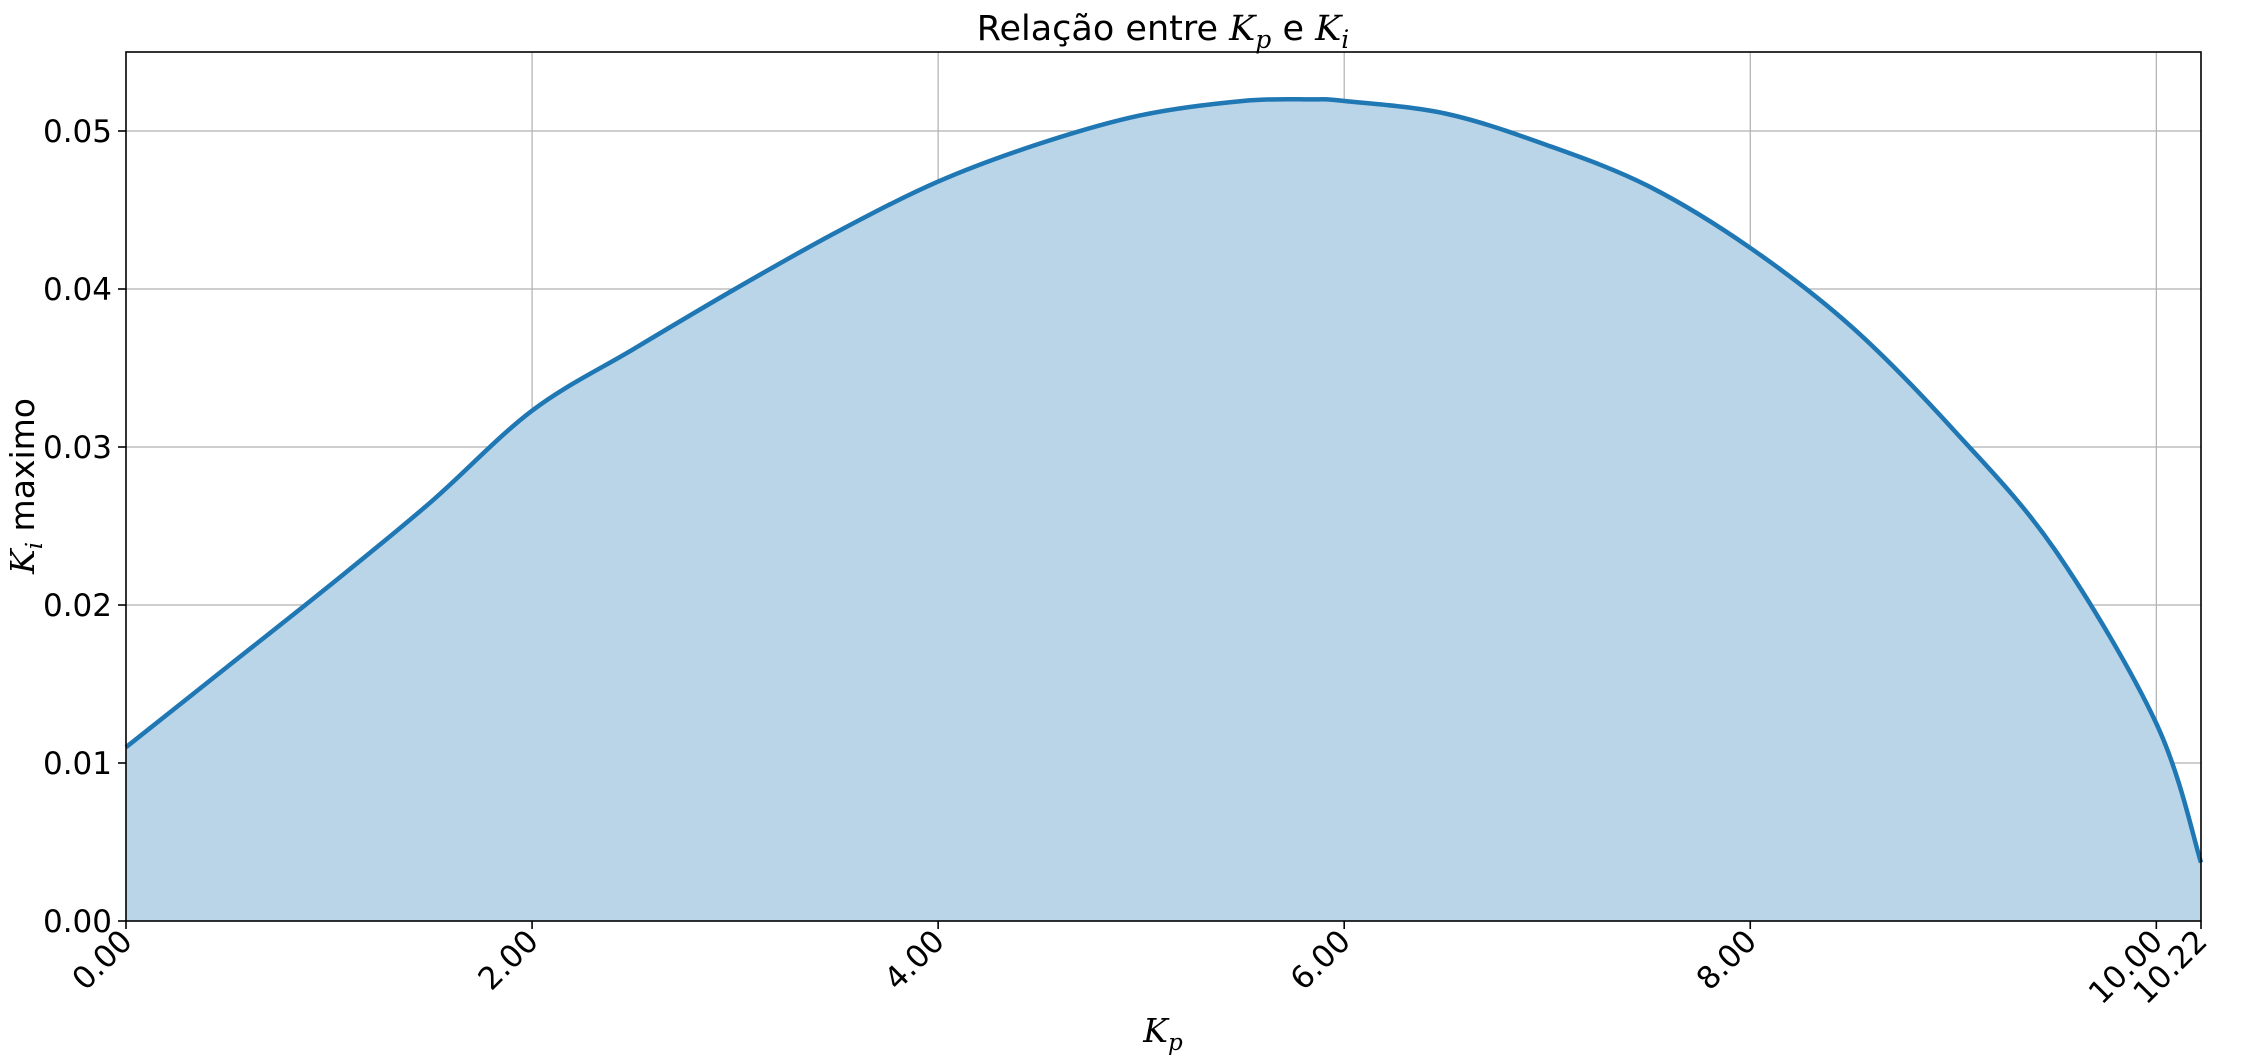  What do you see at coordinates (25, 486) in the screenshot?
I see `y-axis-label: Ki maximo` at bounding box center [25, 486].